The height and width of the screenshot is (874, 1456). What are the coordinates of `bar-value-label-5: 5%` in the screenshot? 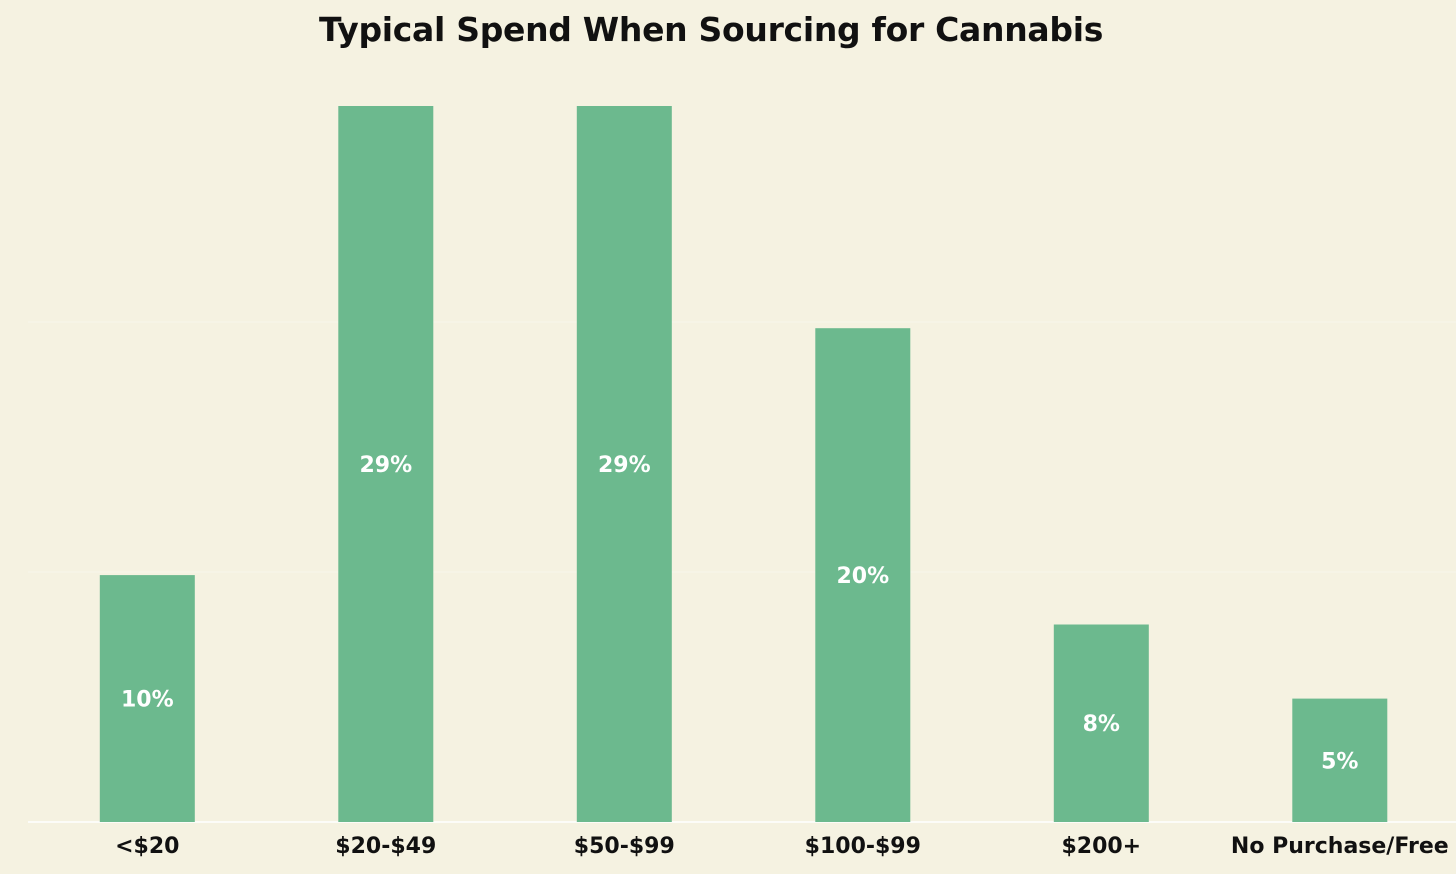 It's located at (1339, 761).